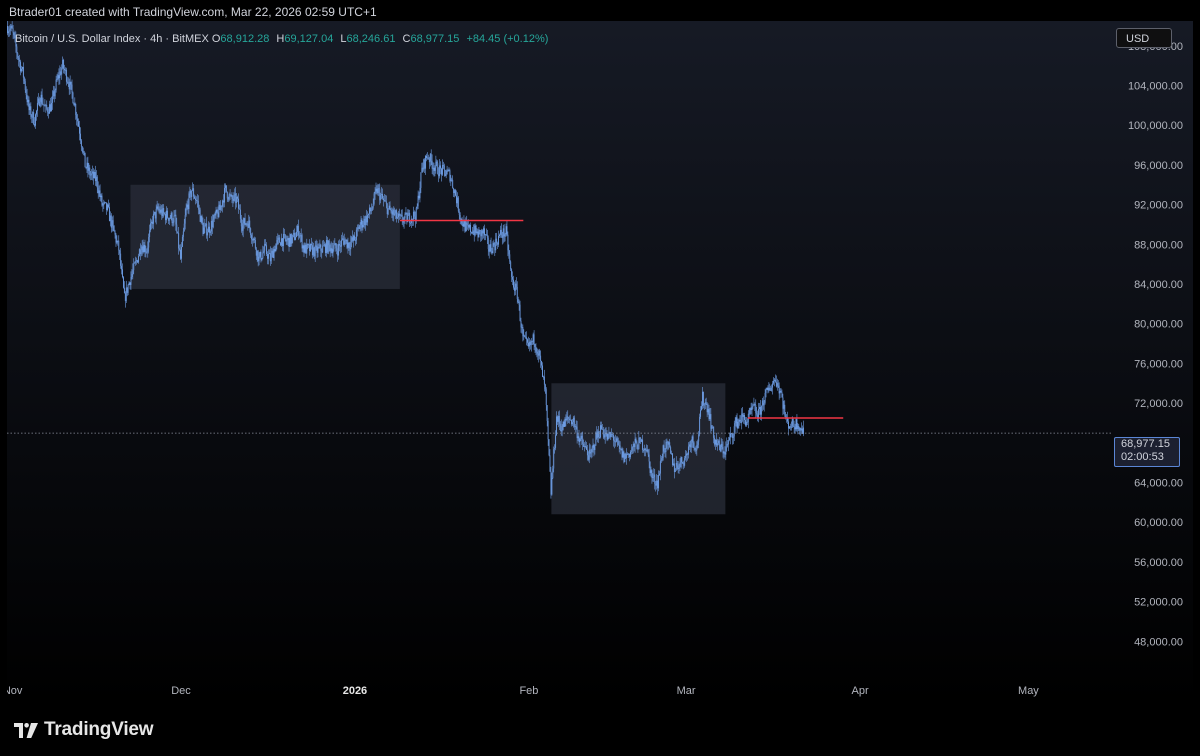  I want to click on tradingview-footer: TradingView, so click(84, 730).